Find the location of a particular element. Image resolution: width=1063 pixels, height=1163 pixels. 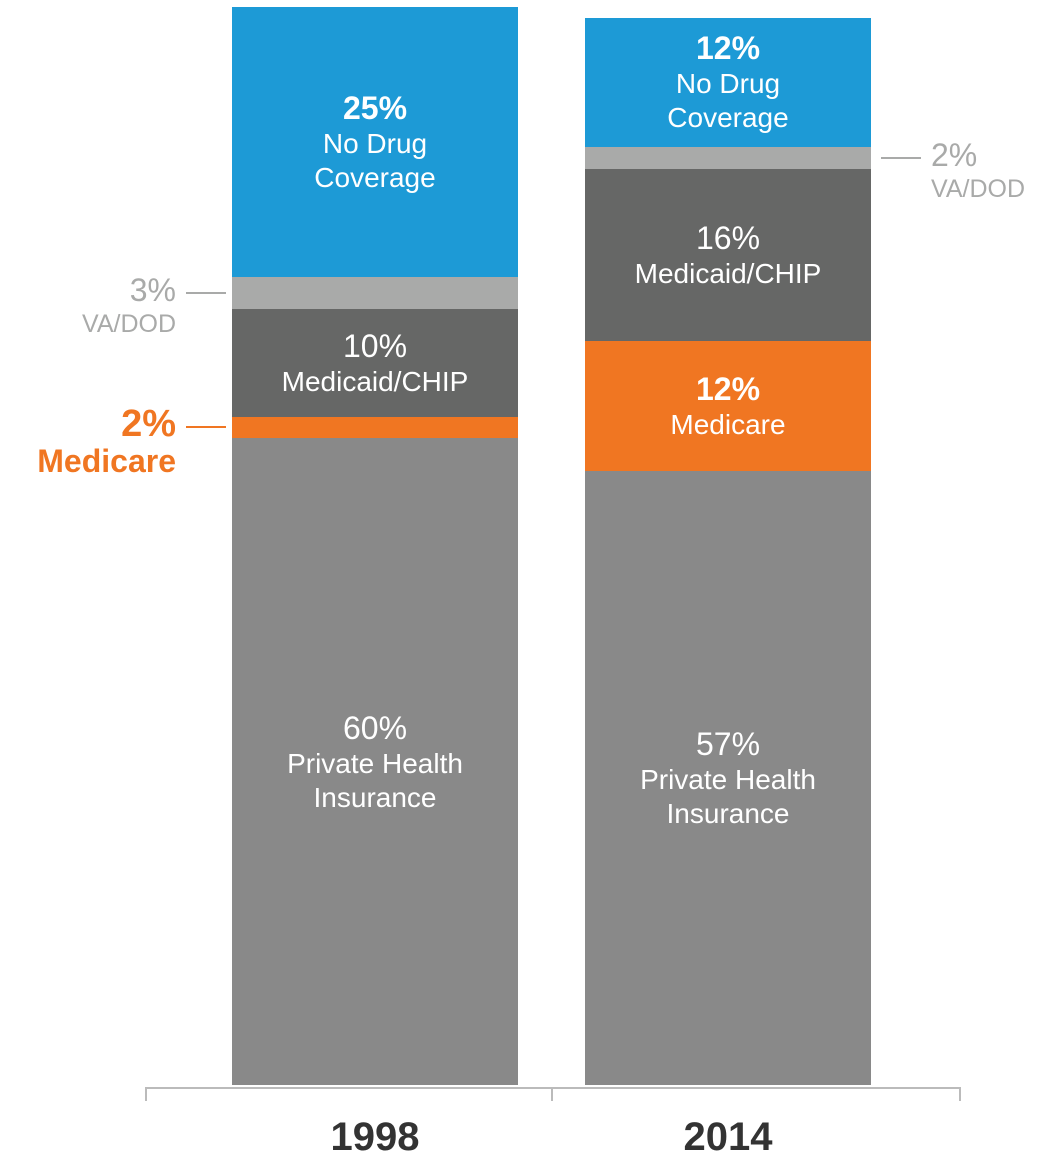

bar-segment: 12% Medicare is located at coordinates (728, 406).